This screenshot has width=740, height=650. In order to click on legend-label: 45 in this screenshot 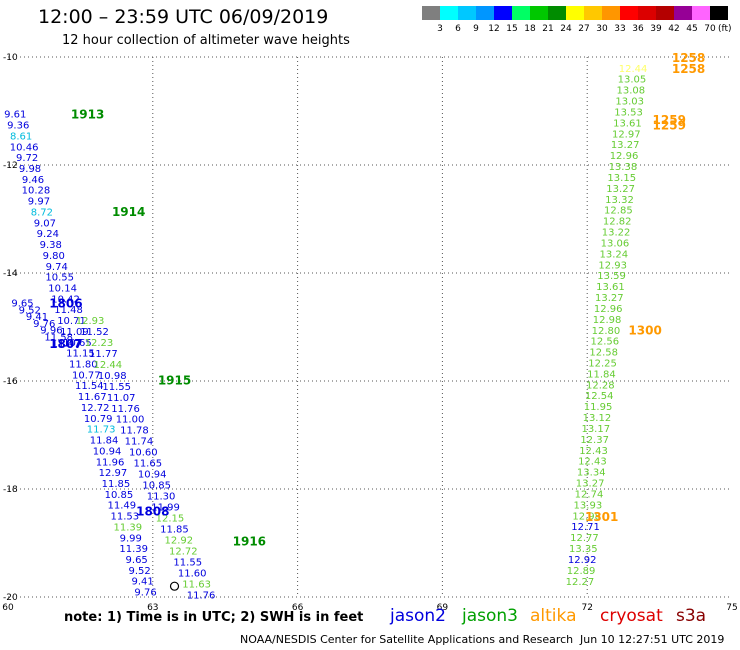, I will do `click(691, 29)`.